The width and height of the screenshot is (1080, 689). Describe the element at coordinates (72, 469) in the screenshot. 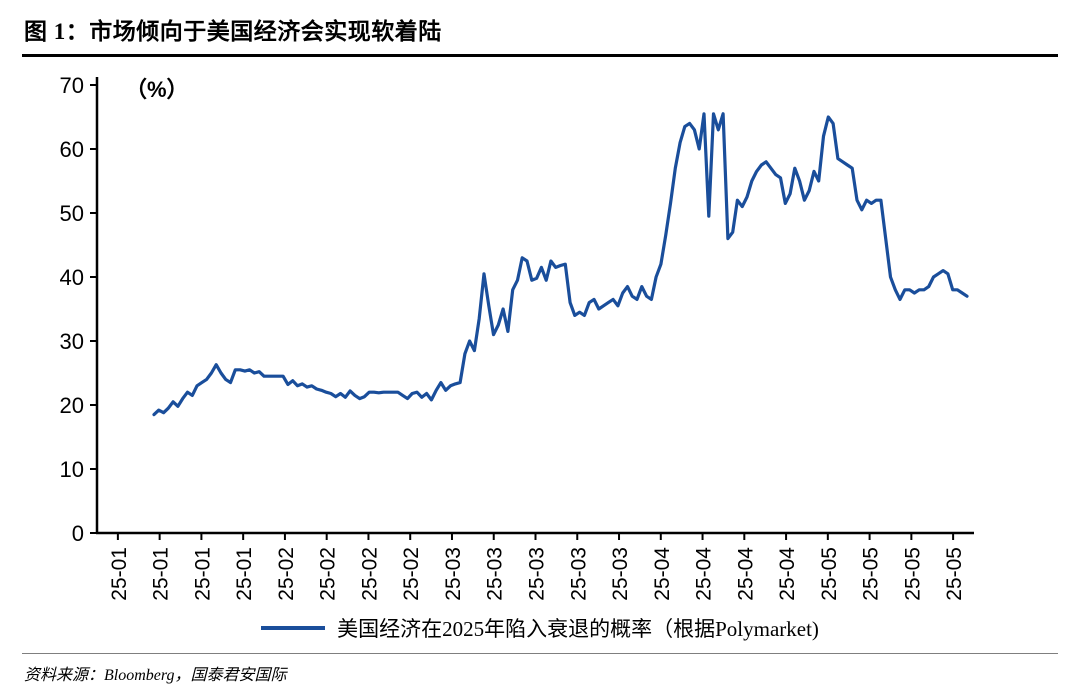

I see `svg-text: 10` at that location.